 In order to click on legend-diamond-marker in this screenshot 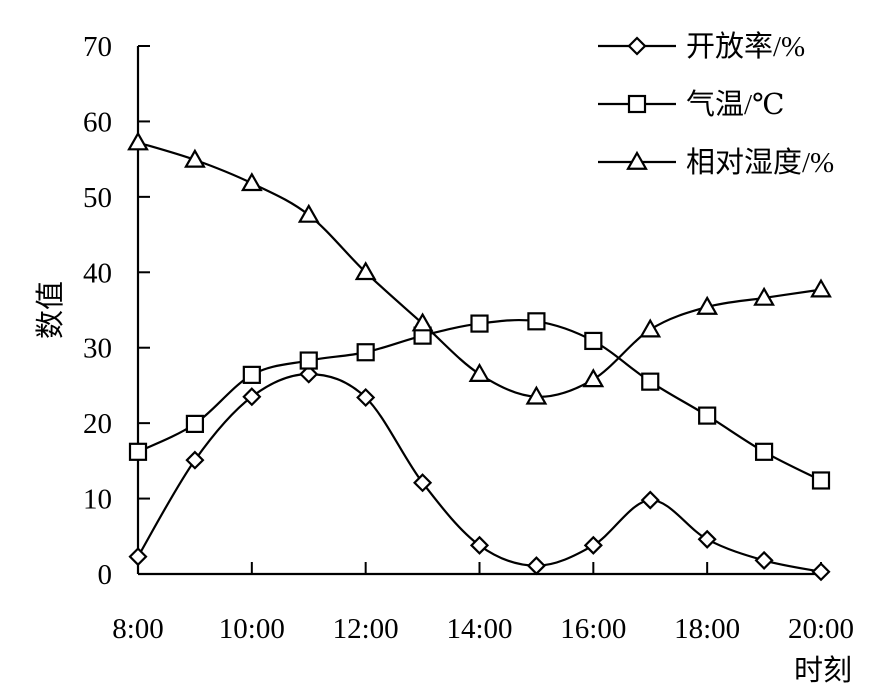, I will do `click(637, 46)`.